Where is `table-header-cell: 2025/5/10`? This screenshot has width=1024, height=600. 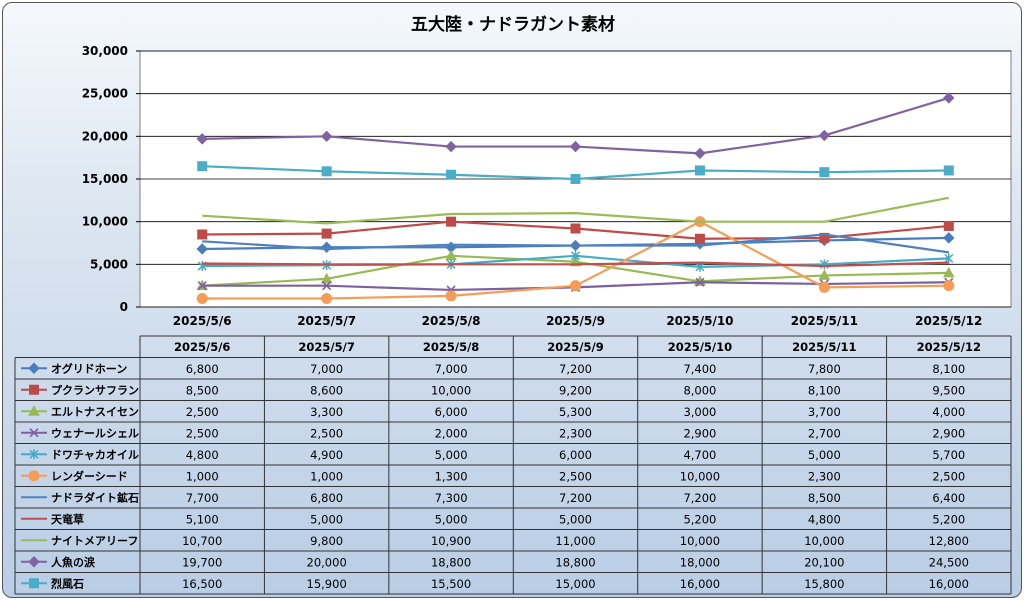 table-header-cell: 2025/5/10 is located at coordinates (700, 347).